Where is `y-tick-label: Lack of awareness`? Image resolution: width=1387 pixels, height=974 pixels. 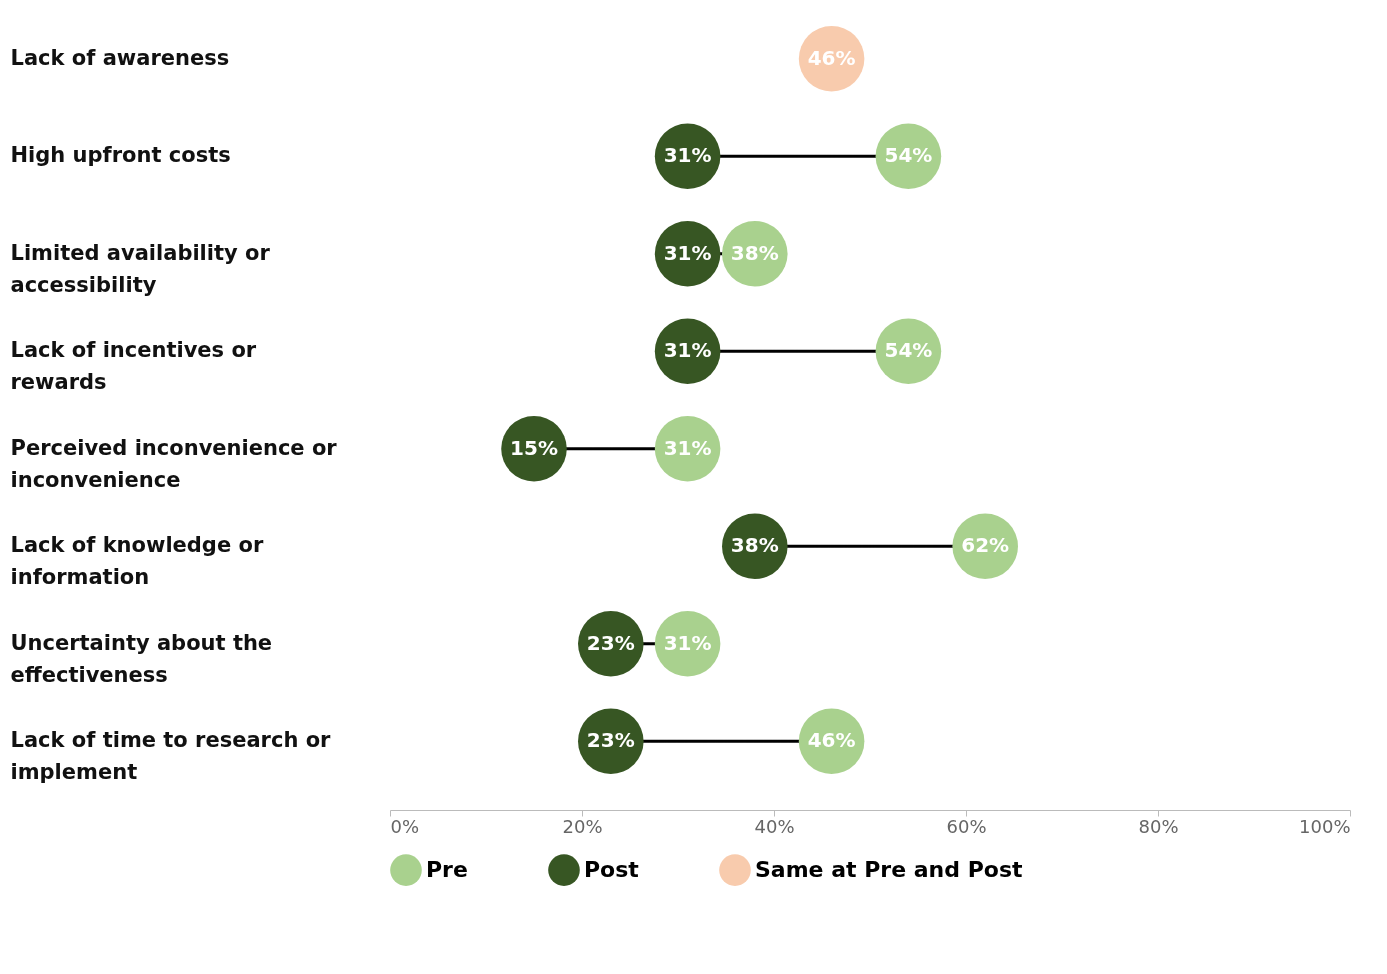
y-tick-label: Lack of awareness is located at coordinates (120, 57).